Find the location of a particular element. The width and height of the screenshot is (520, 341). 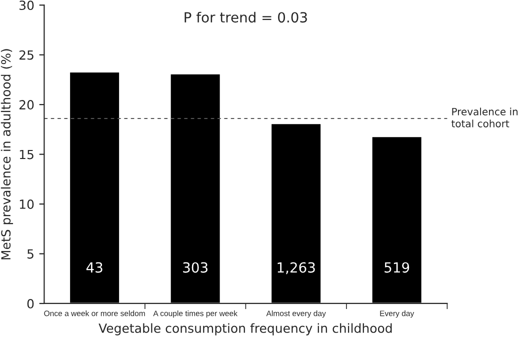

x-axis-title: Vegetable consumption frequency in childhood is located at coordinates (245, 329).